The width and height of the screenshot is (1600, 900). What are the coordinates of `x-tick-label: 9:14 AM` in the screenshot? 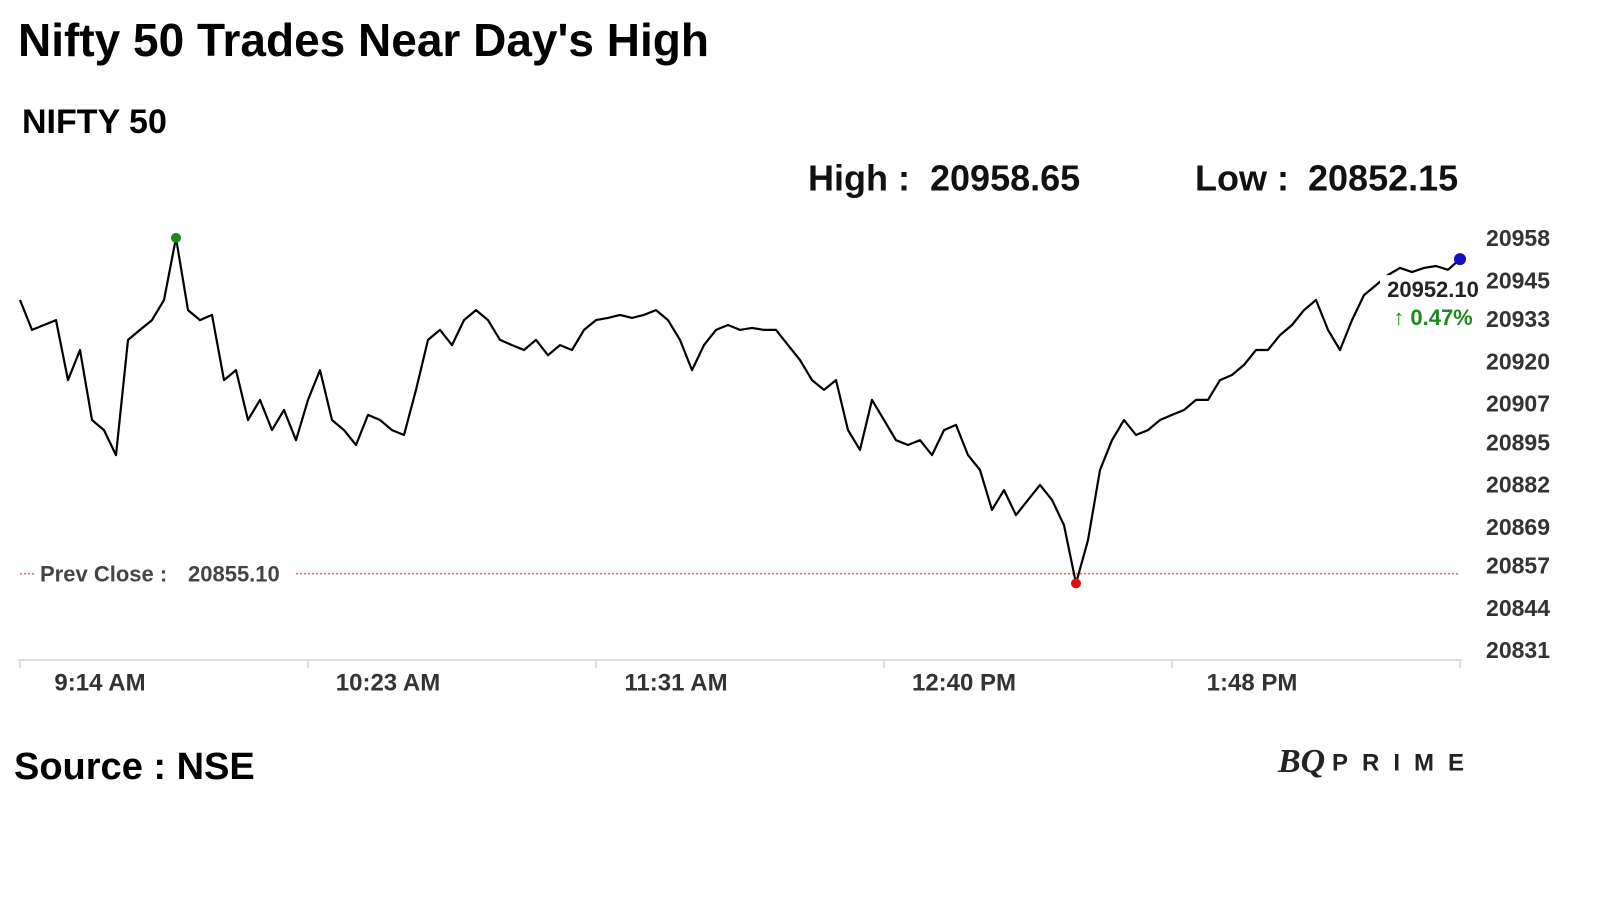 It's located at (99, 682).